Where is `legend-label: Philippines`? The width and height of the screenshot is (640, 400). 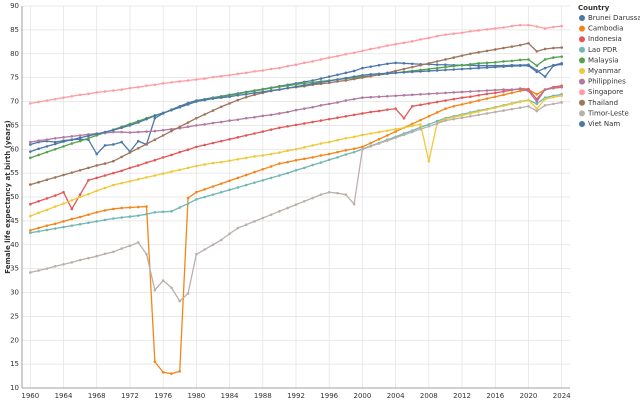 legend-label: Philippines is located at coordinates (607, 82).